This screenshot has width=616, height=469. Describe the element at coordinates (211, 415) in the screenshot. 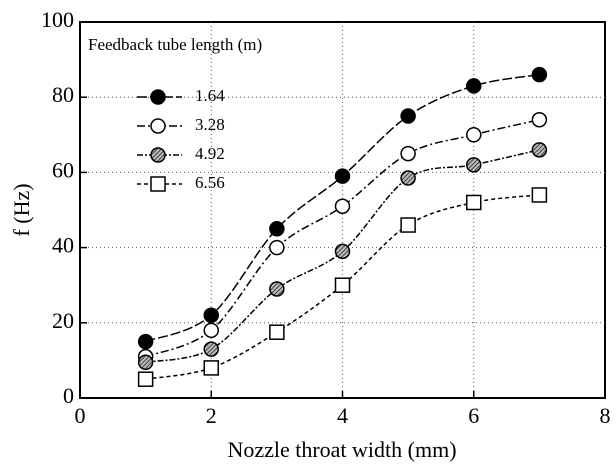

I see `x-tick-label: 2` at that location.